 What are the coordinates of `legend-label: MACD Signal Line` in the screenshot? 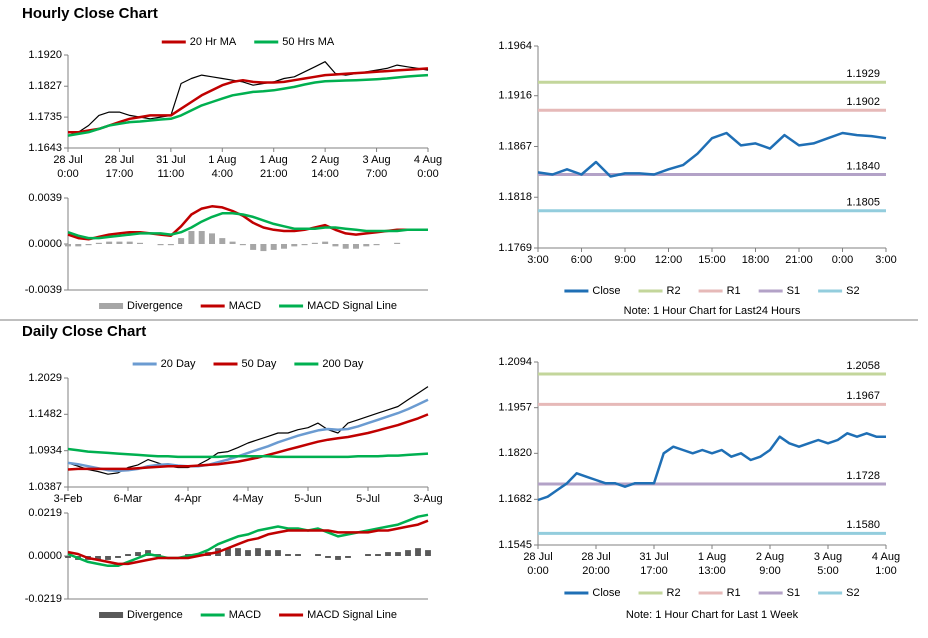 It's located at (352, 615).